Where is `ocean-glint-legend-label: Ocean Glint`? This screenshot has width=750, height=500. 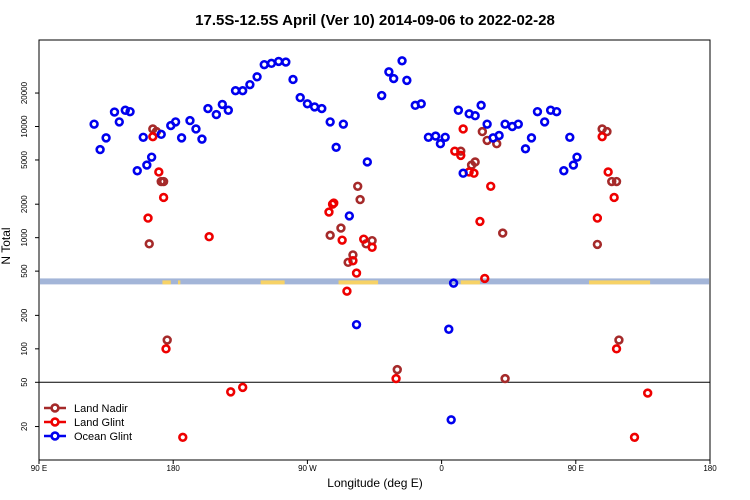 ocean-glint-legend-label: Ocean Glint is located at coordinates (103, 437).